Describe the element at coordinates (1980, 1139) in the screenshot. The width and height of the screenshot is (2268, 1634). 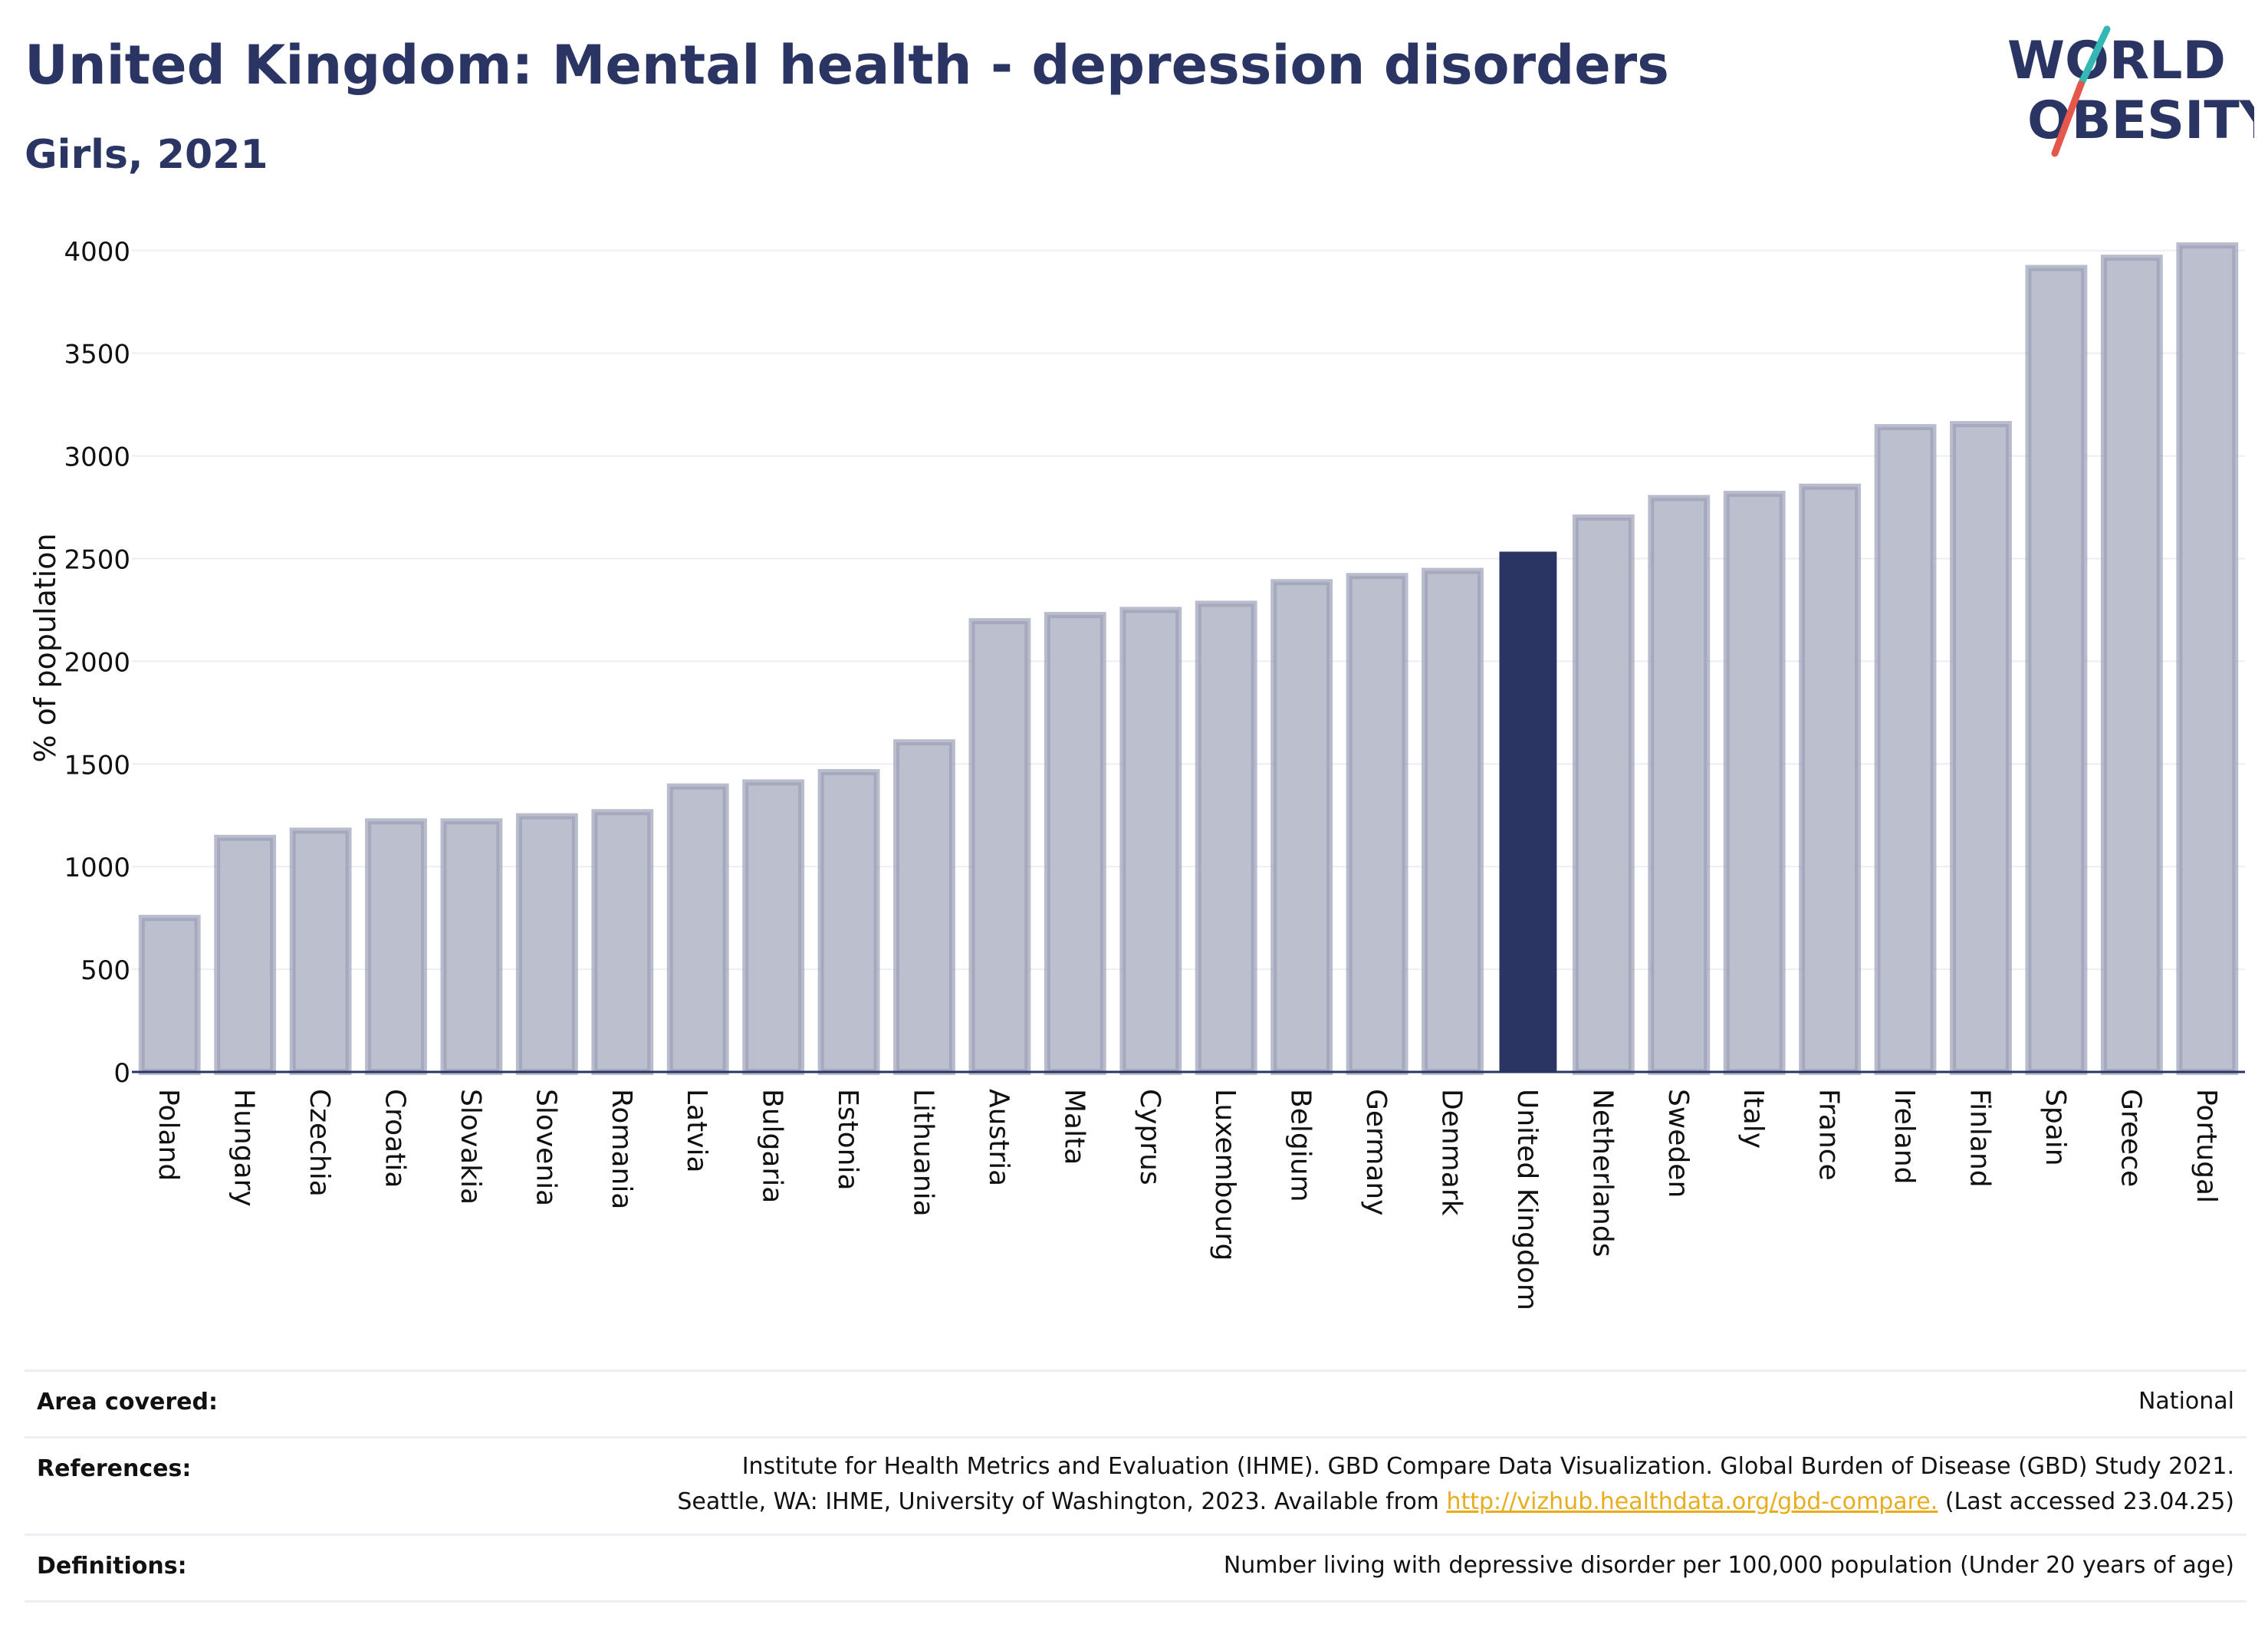
I see `x-tick-label: Finland` at that location.